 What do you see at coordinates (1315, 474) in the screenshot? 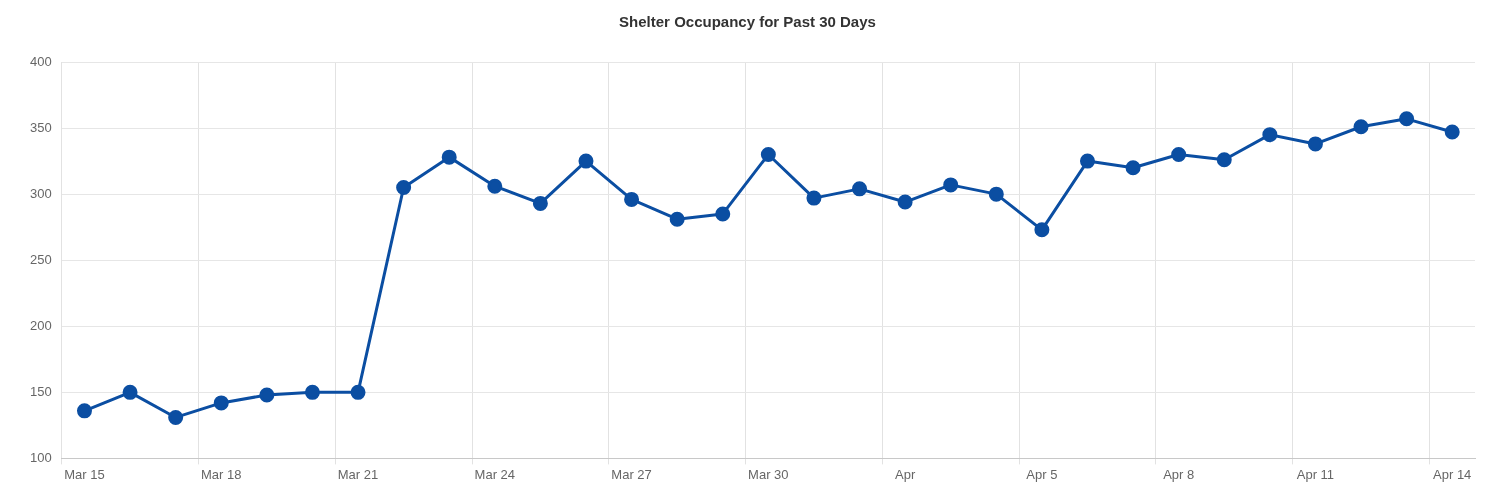
I see `x-tick-label: Apr 11` at bounding box center [1315, 474].